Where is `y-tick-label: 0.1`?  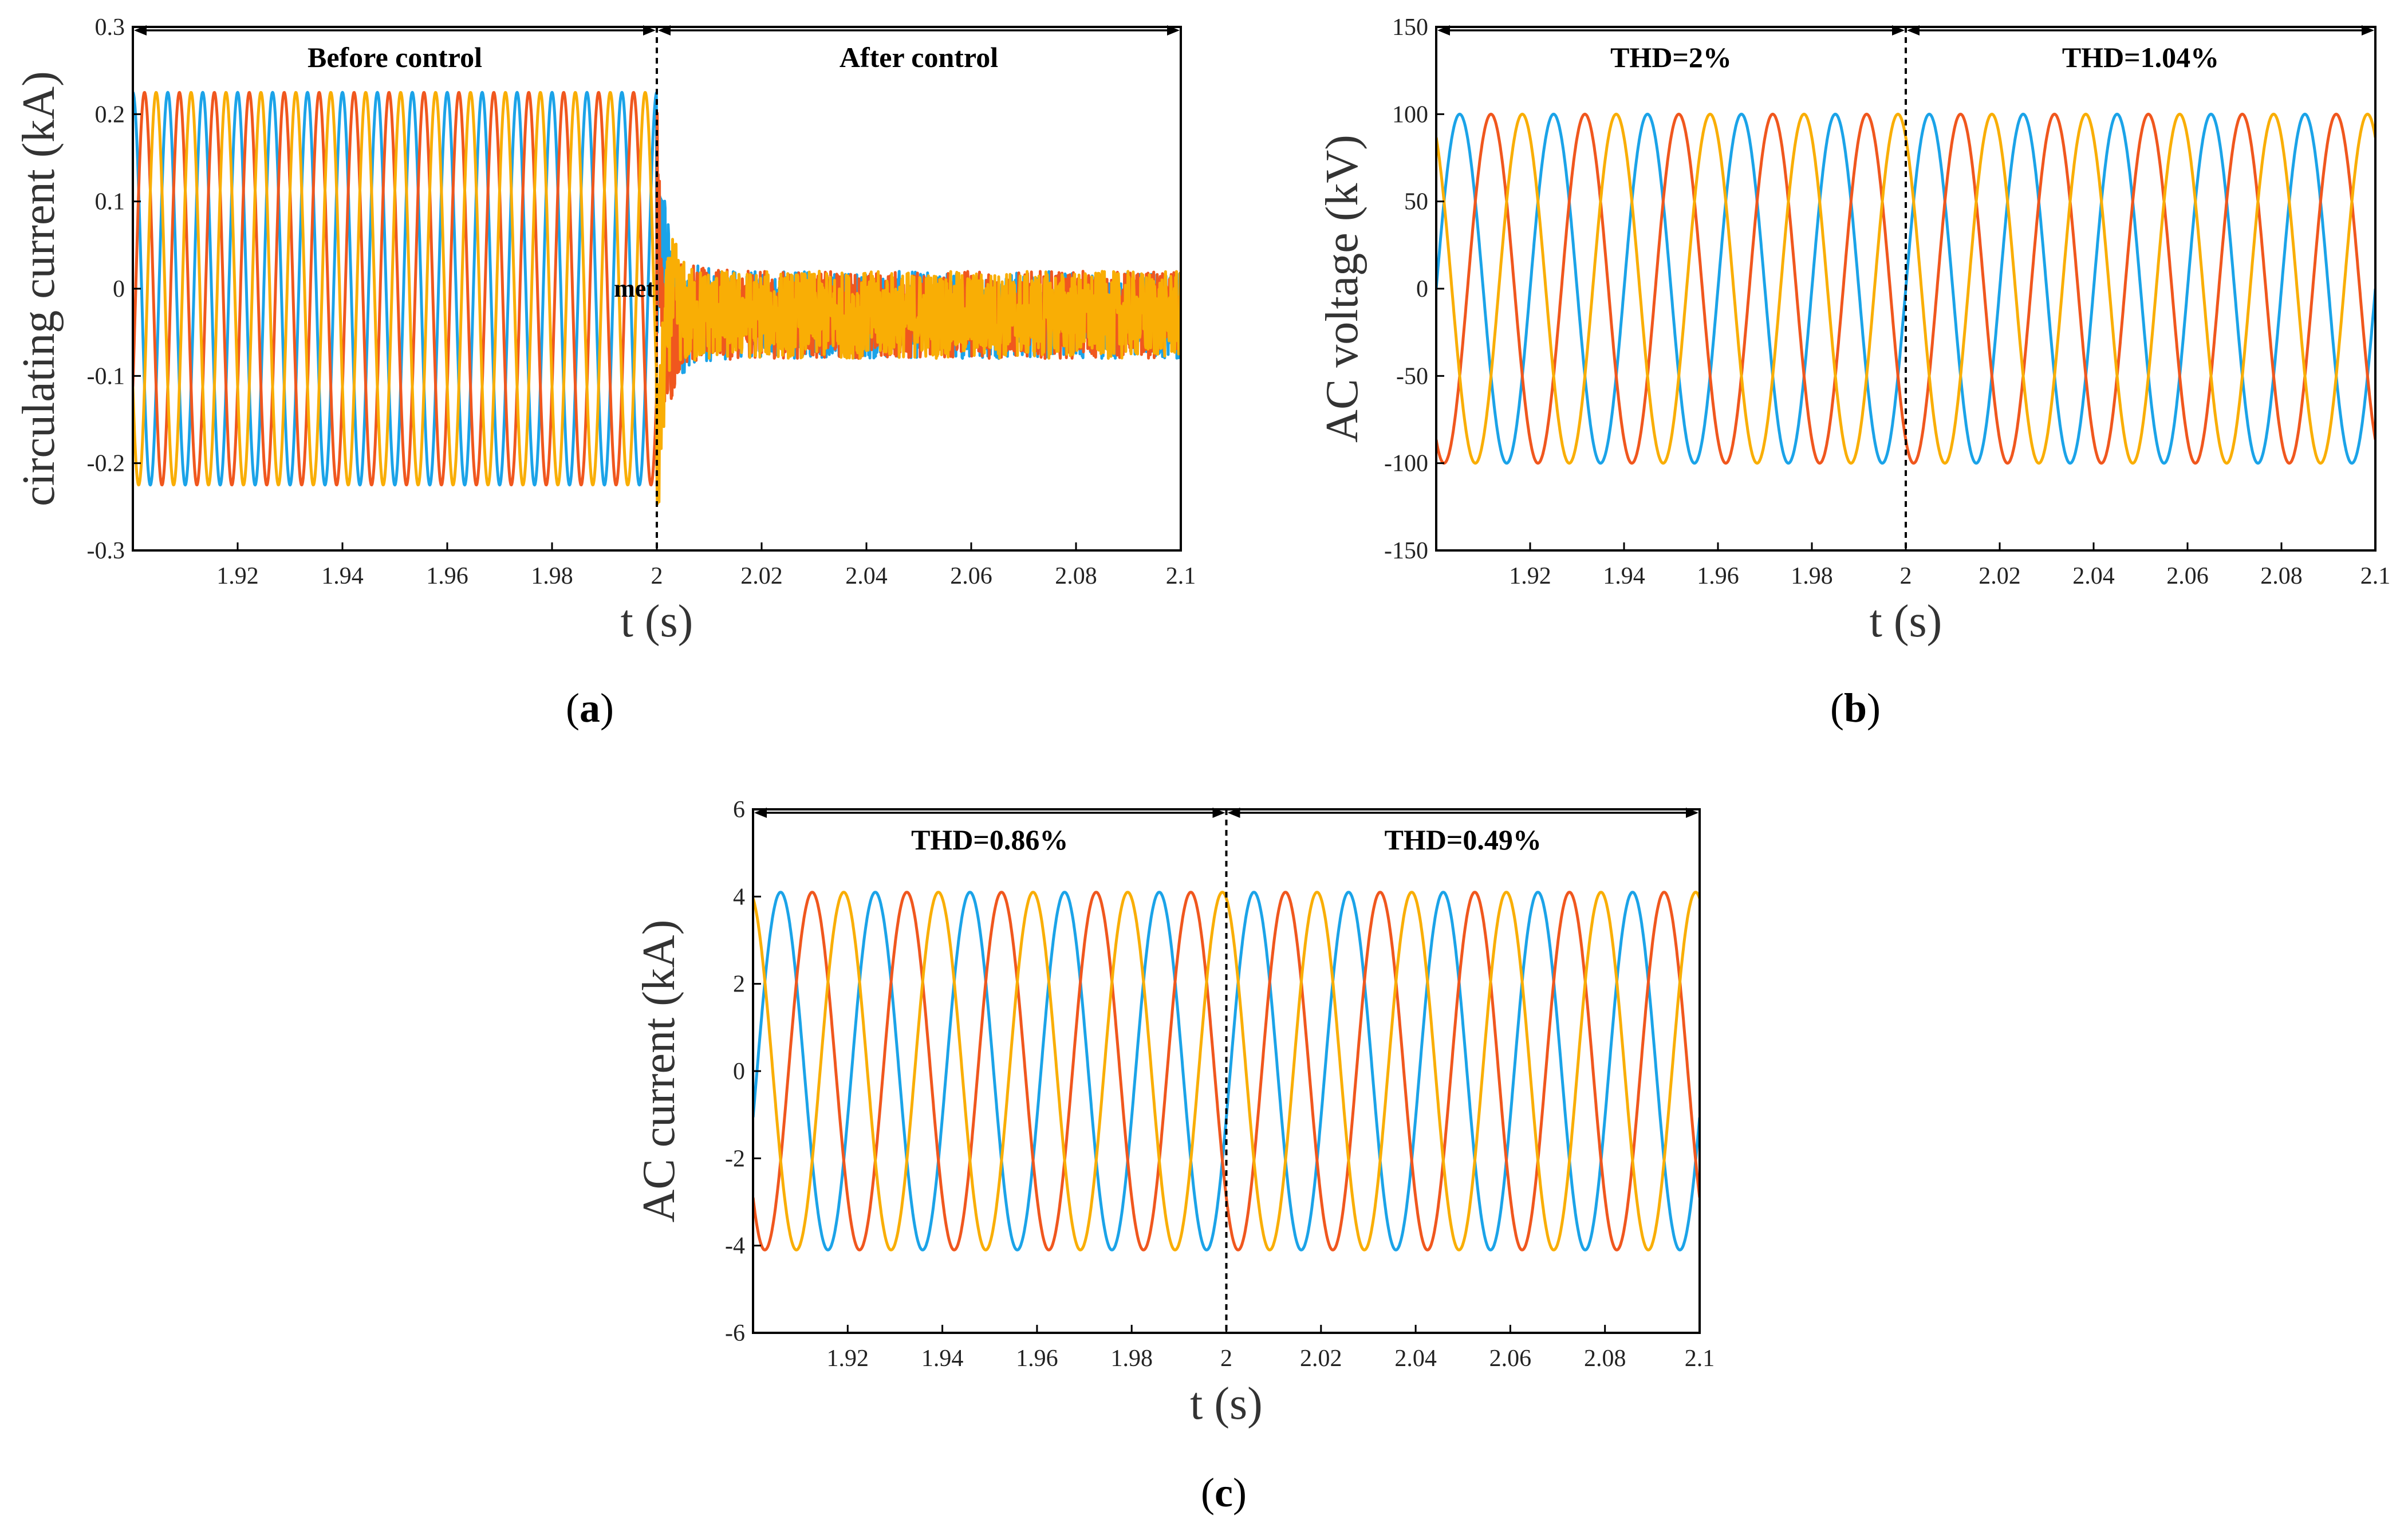
y-tick-label: 0.1 is located at coordinates (110, 202).